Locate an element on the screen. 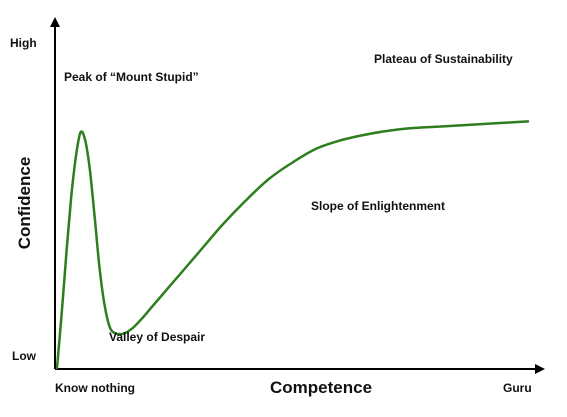 The image size is (567, 417). annotation-slope: Slope of Enlightenment is located at coordinates (378, 206).